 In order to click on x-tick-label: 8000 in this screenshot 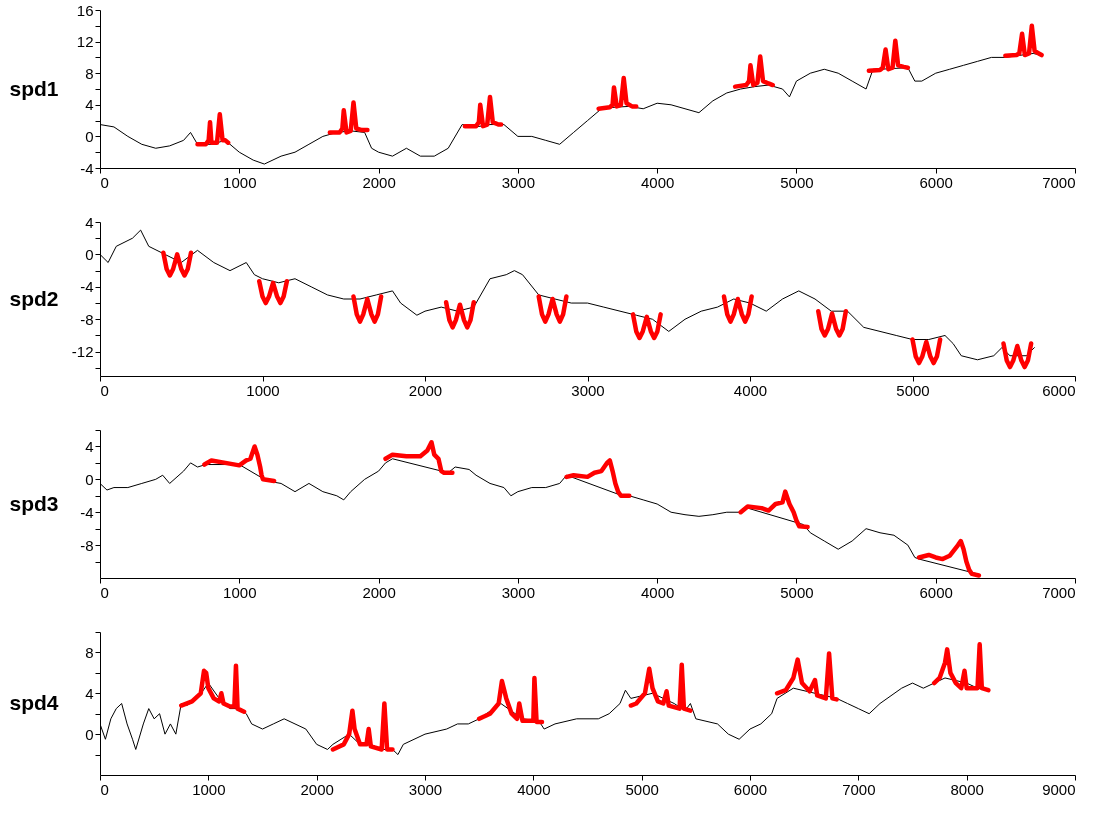, I will do `click(967, 789)`.